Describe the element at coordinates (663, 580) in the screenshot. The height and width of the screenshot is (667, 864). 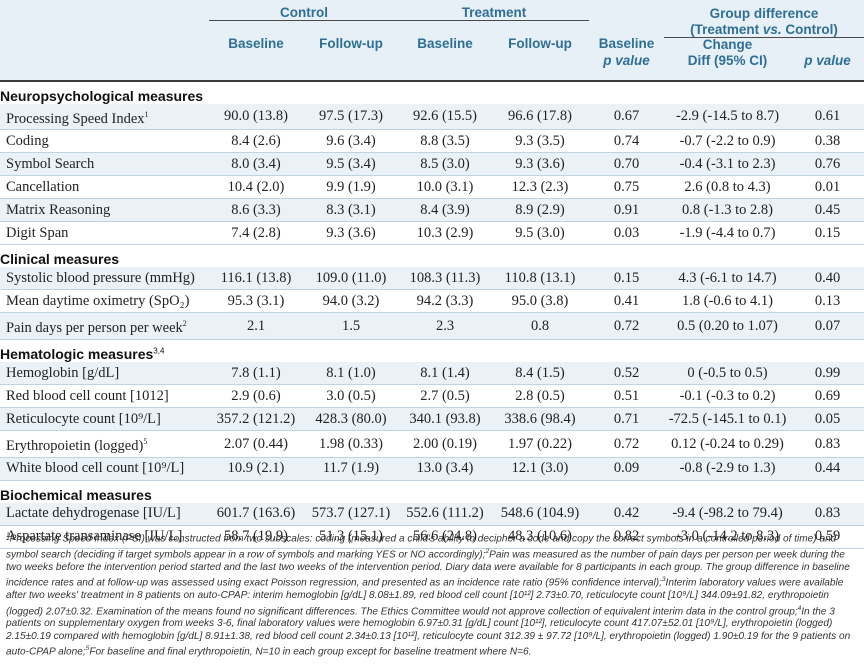
I see `footnote-marker: 3` at that location.